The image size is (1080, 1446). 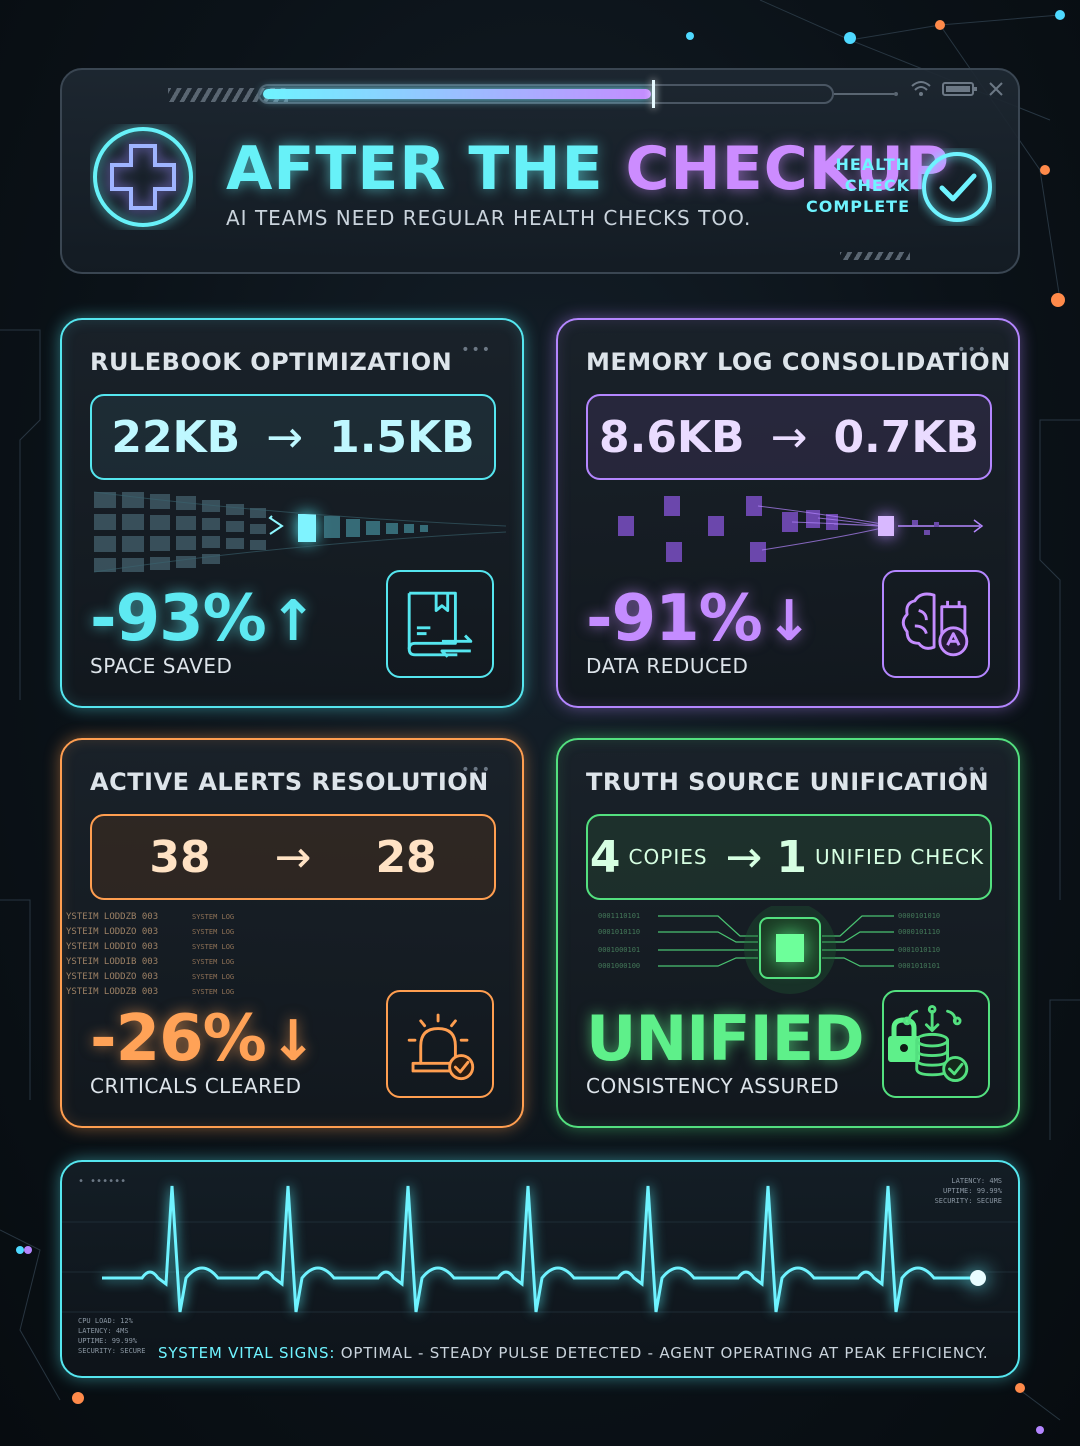 What do you see at coordinates (406, 857) in the screenshot?
I see `after-value: 28` at bounding box center [406, 857].